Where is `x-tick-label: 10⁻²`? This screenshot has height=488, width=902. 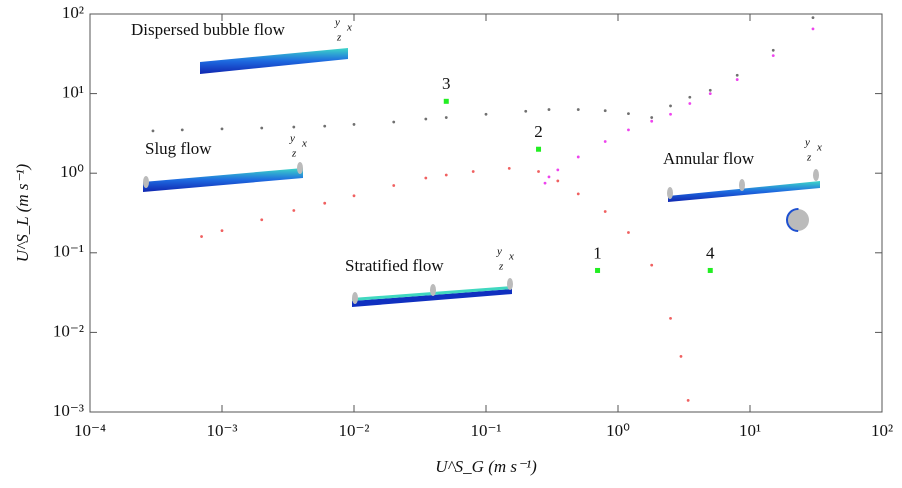 x-tick-label: 10⁻² is located at coordinates (353, 430).